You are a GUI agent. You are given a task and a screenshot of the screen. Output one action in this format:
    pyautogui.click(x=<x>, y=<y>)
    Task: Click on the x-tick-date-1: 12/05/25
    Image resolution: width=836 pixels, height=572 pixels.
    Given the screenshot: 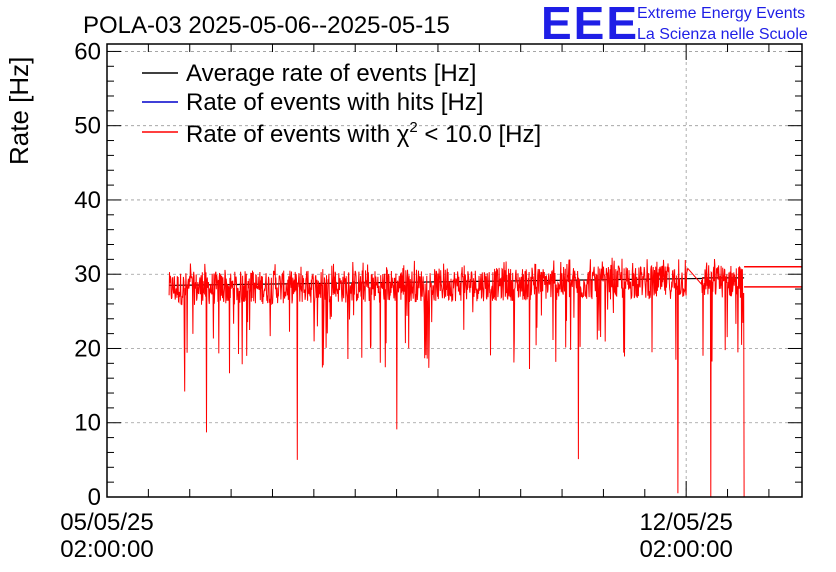 What is the action you would take?
    pyautogui.click(x=685, y=522)
    